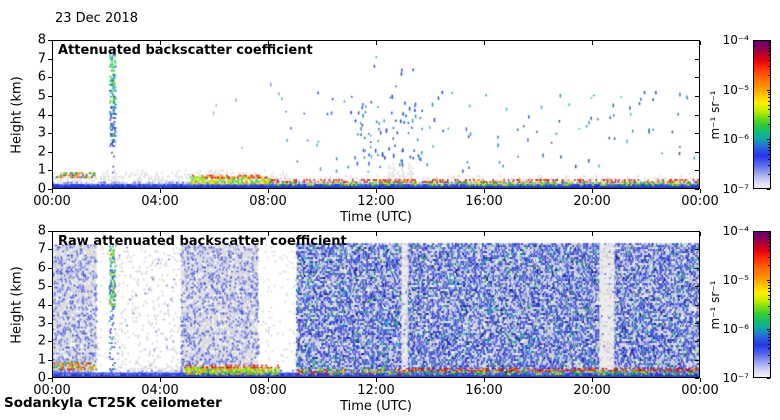 The width and height of the screenshot is (780, 420). I want to click on colorbar-units-bottom: m⁻¹ sr⁻¹, so click(715, 304).